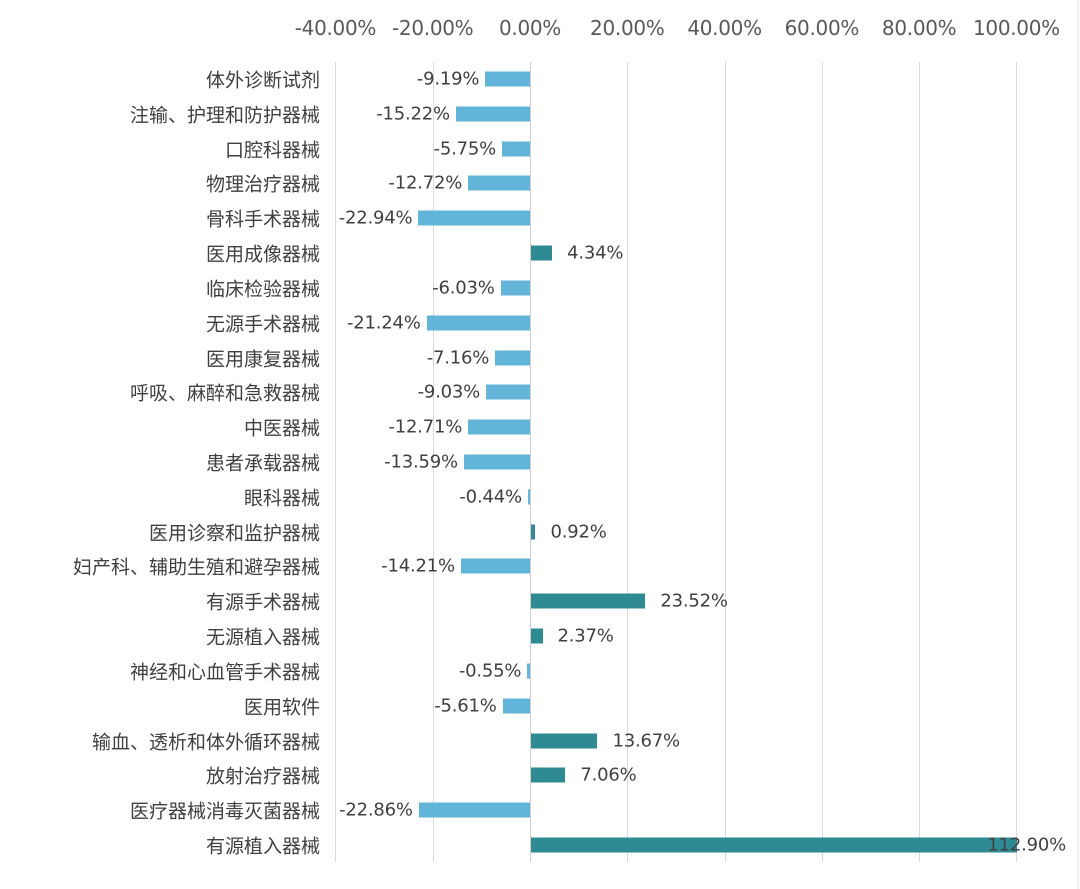 This screenshot has width=1080, height=889. I want to click on category-label: 输血、透析和体外循环器械, so click(205, 742).